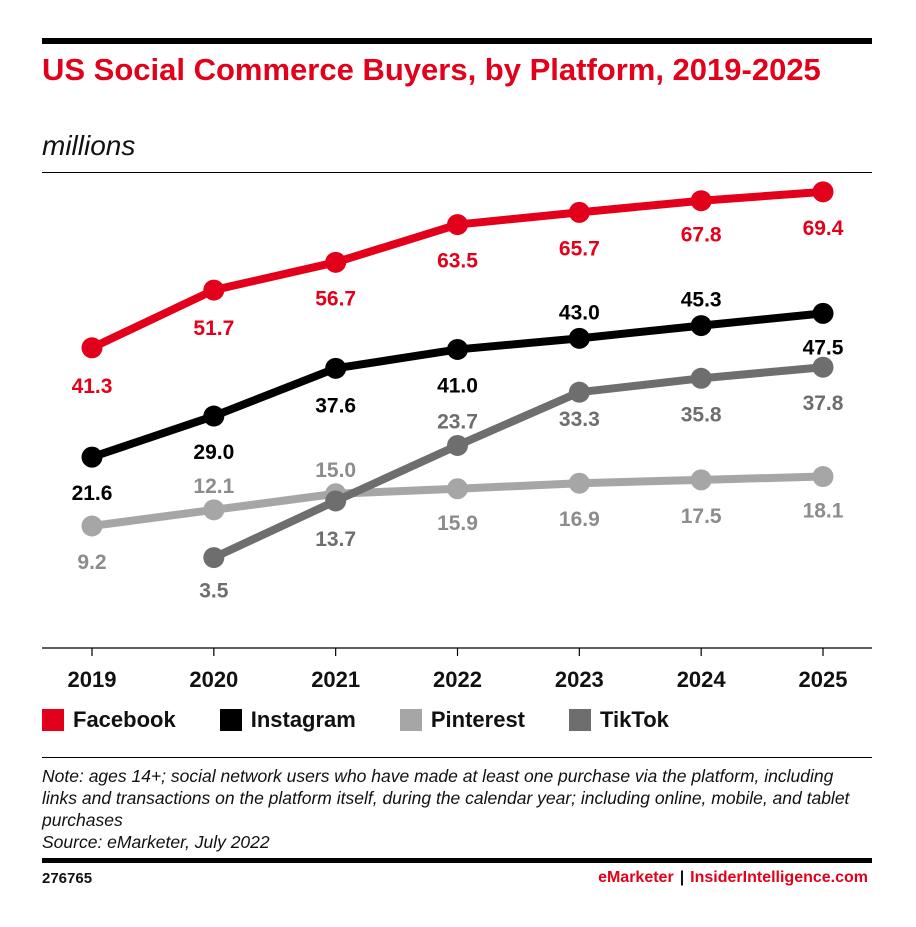 The image size is (916, 927). What do you see at coordinates (634, 719) in the screenshot?
I see `legend-label-tiktok: TikTok` at bounding box center [634, 719].